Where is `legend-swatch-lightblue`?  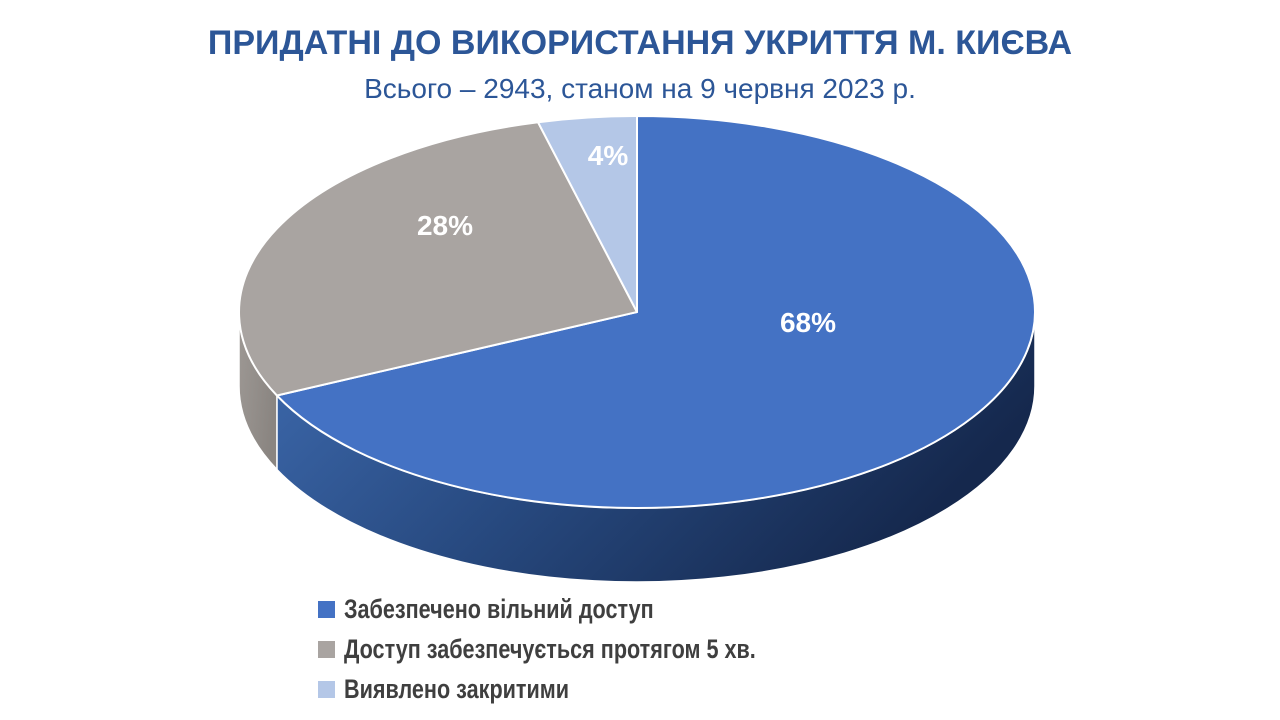
legend-swatch-lightblue is located at coordinates (326, 689).